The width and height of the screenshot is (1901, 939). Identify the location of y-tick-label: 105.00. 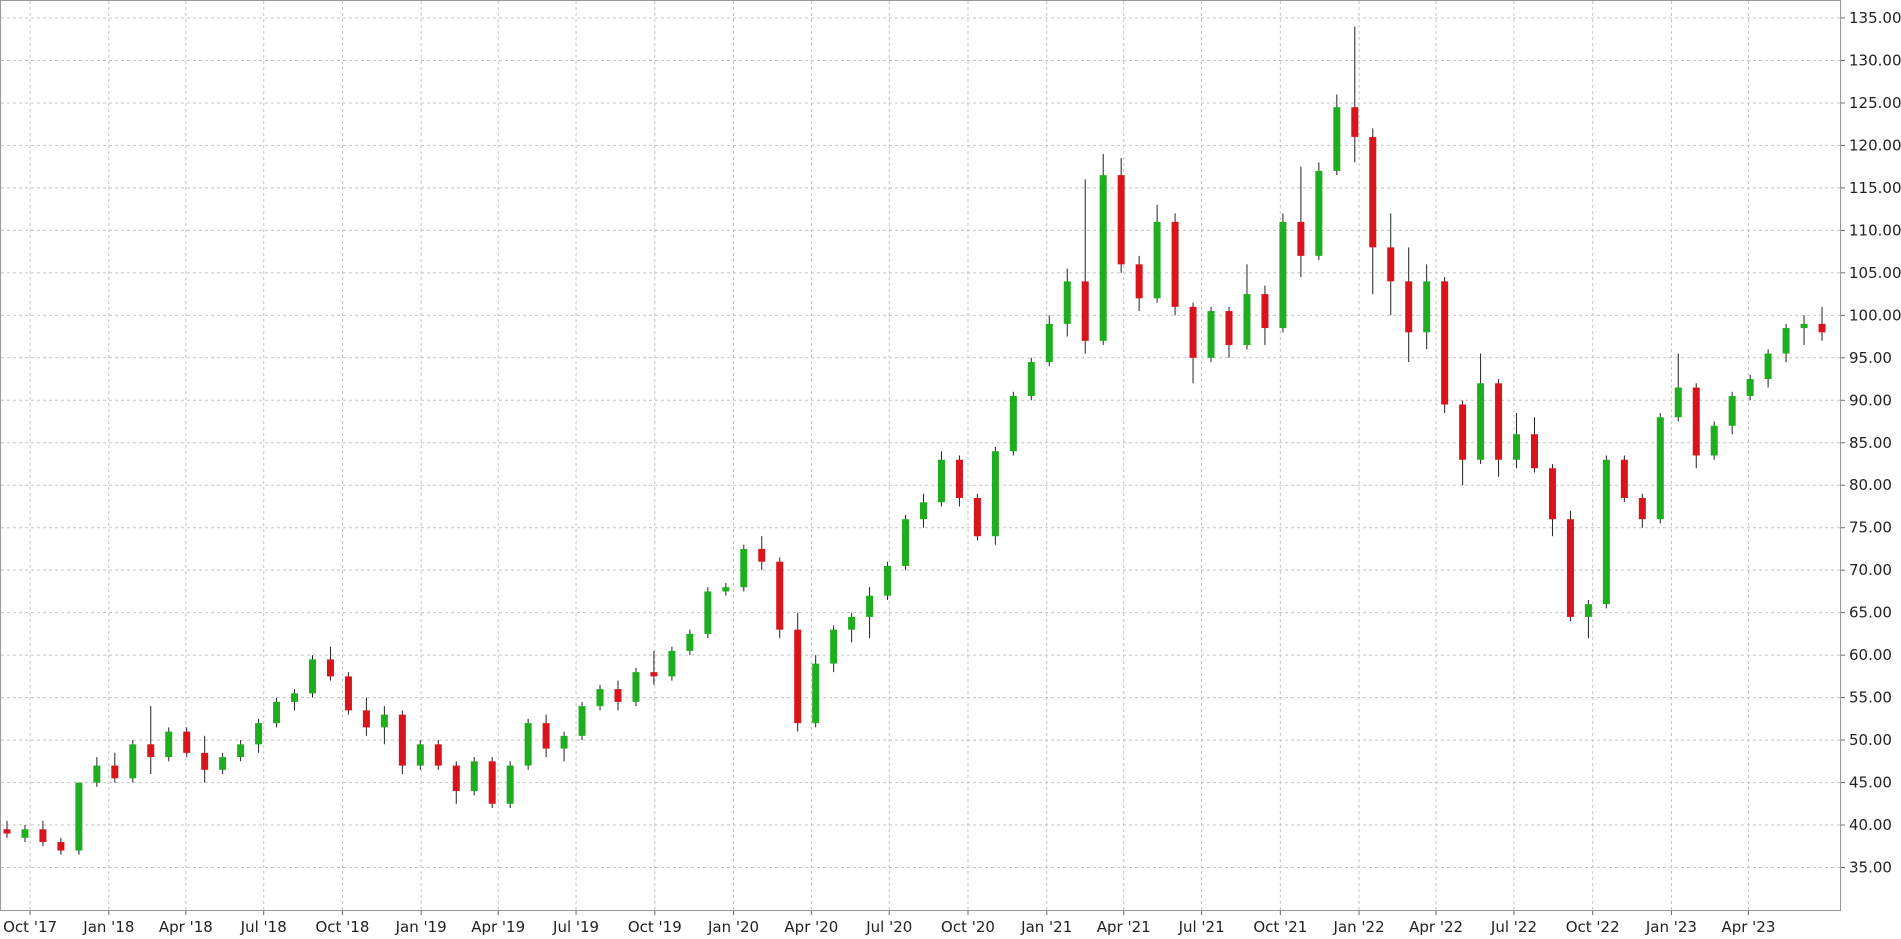
(1875, 273).